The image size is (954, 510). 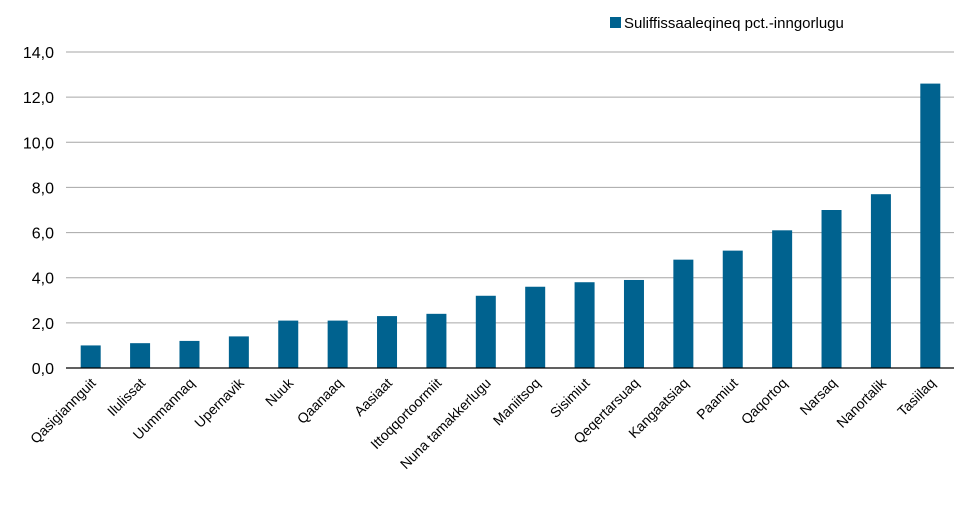 I want to click on x-tick-label: Qaqortoq, so click(x=764, y=401).